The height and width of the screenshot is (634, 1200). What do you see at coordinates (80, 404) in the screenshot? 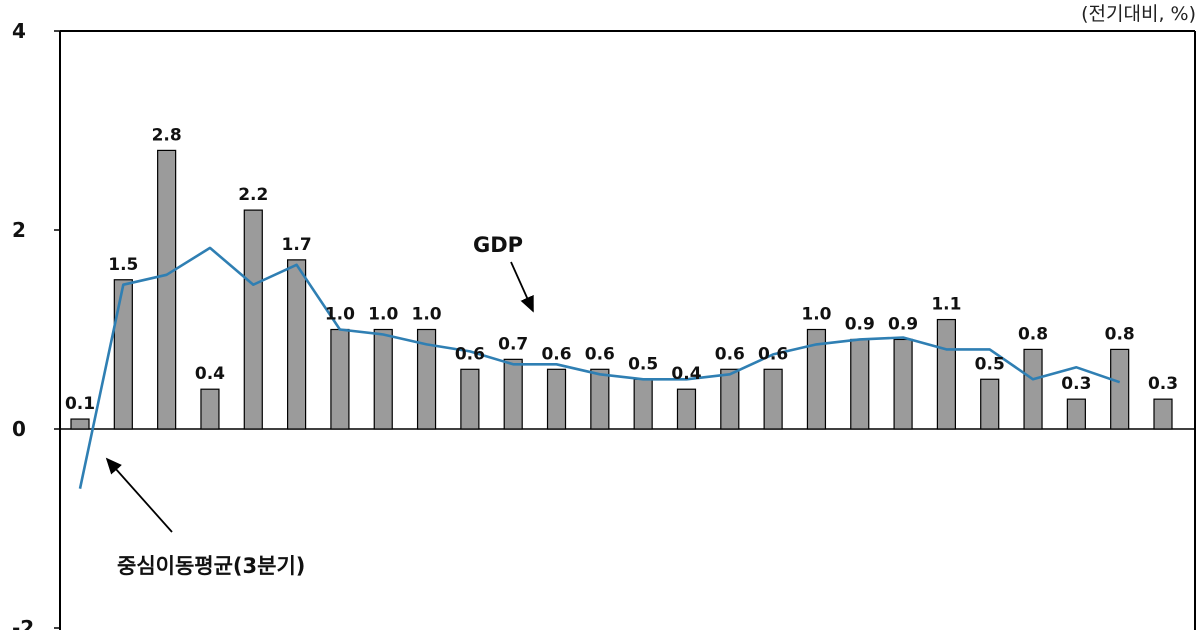
I see `bar-value-label: 0.1` at bounding box center [80, 404].